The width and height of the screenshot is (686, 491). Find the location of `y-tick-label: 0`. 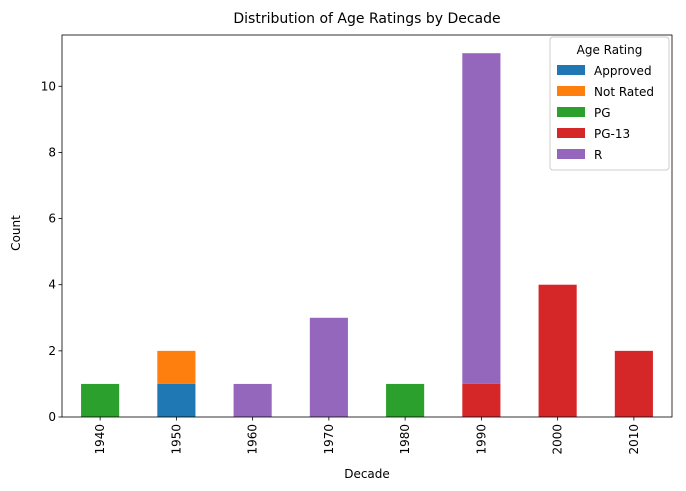

y-tick-label: 0 is located at coordinates (52, 417).